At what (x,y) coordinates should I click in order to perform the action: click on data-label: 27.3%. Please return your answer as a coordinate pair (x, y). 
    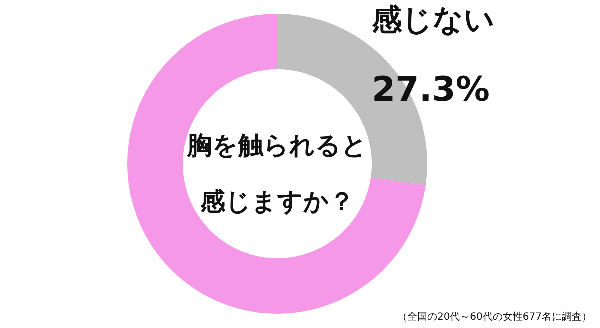
    Looking at the image, I should click on (431, 90).